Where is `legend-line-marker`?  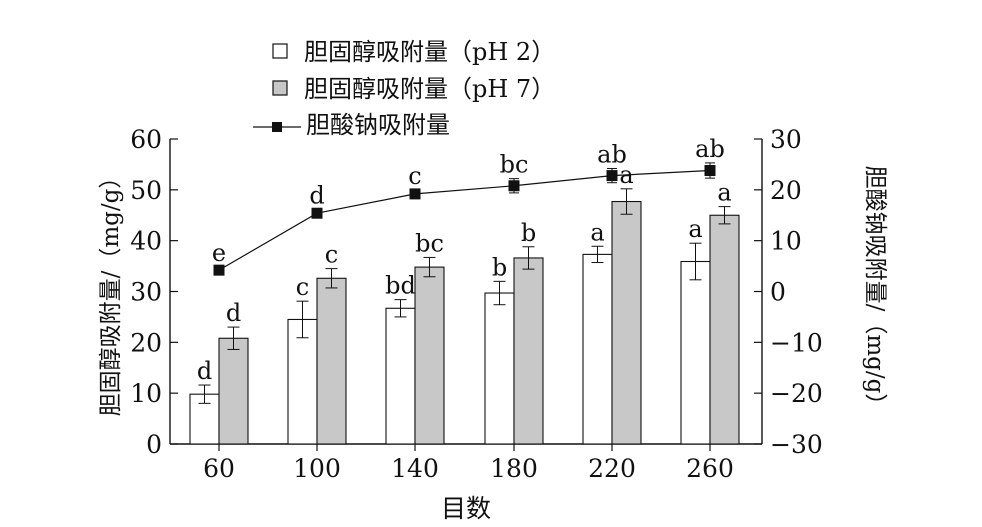 legend-line-marker is located at coordinates (277, 127).